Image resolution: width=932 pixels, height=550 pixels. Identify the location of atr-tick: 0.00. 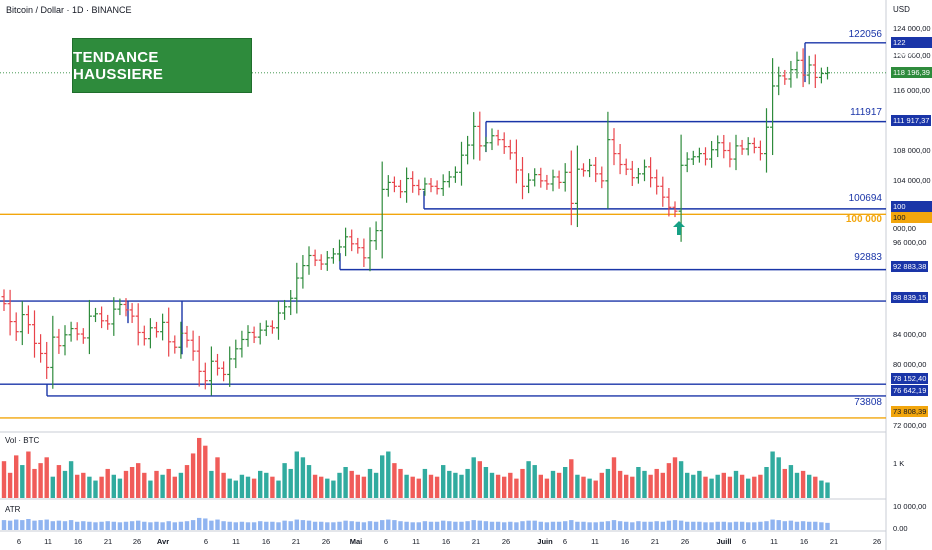
(900, 528).